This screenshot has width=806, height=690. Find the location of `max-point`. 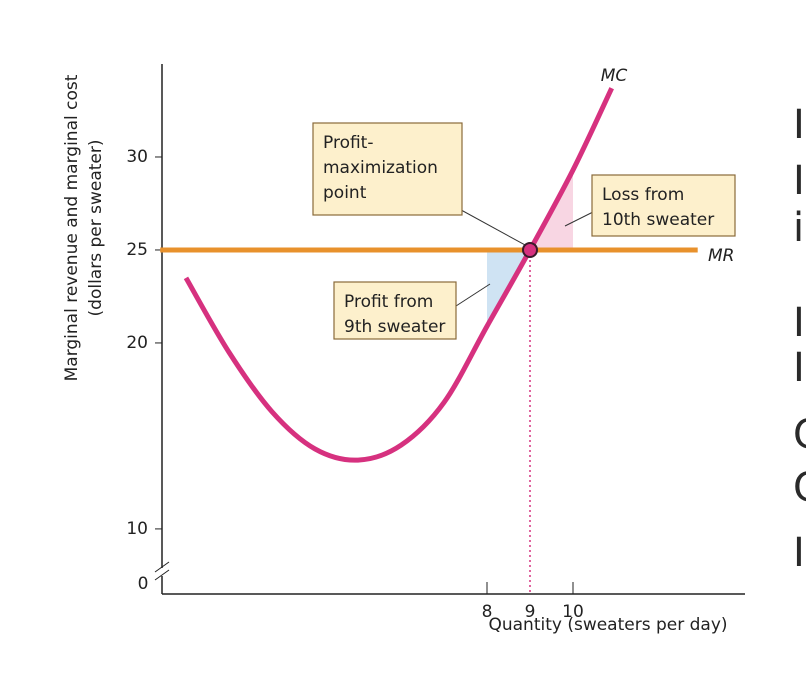

max-point is located at coordinates (530, 249).